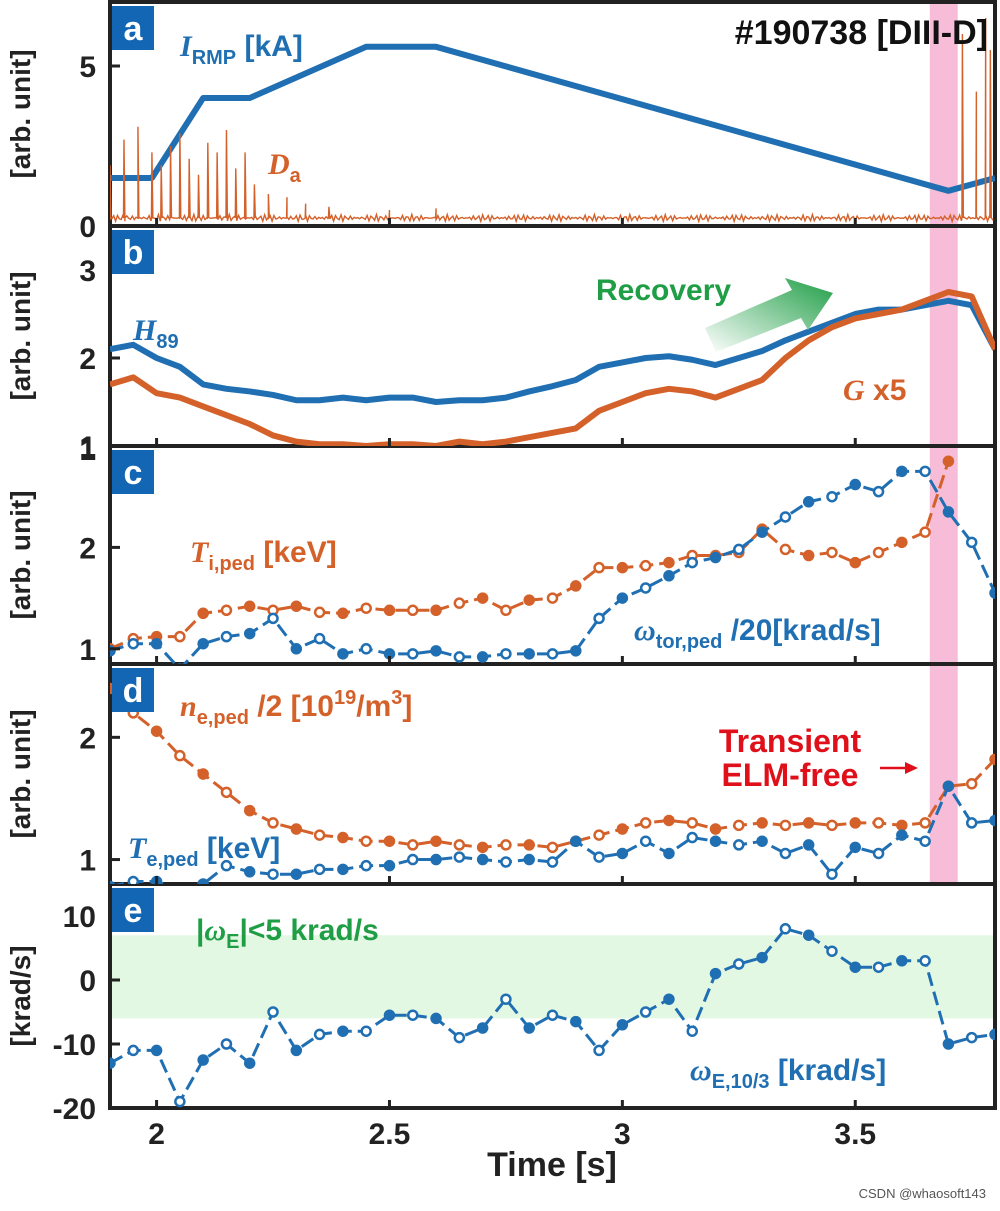 The height and width of the screenshot is (1211, 1000). What do you see at coordinates (345, 698) in the screenshot?
I see `label-sup: 19` at bounding box center [345, 698].